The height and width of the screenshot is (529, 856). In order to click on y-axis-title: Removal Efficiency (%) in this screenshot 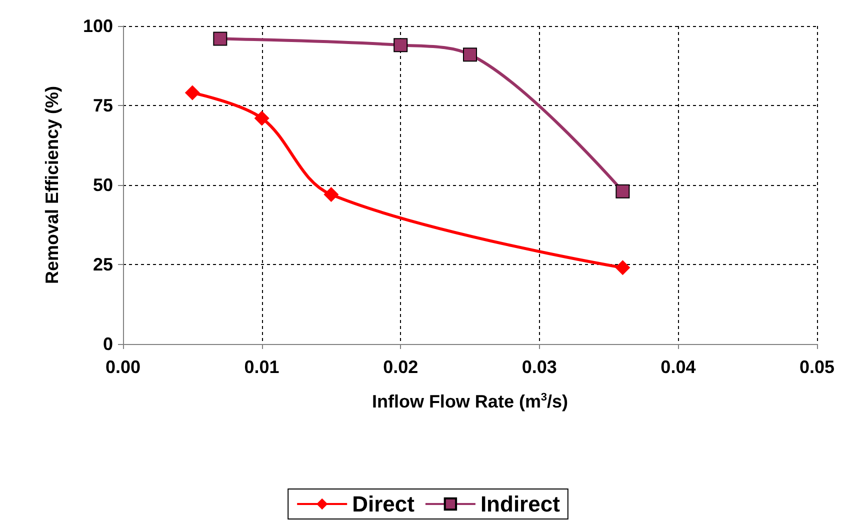, I will do `click(52, 185)`.